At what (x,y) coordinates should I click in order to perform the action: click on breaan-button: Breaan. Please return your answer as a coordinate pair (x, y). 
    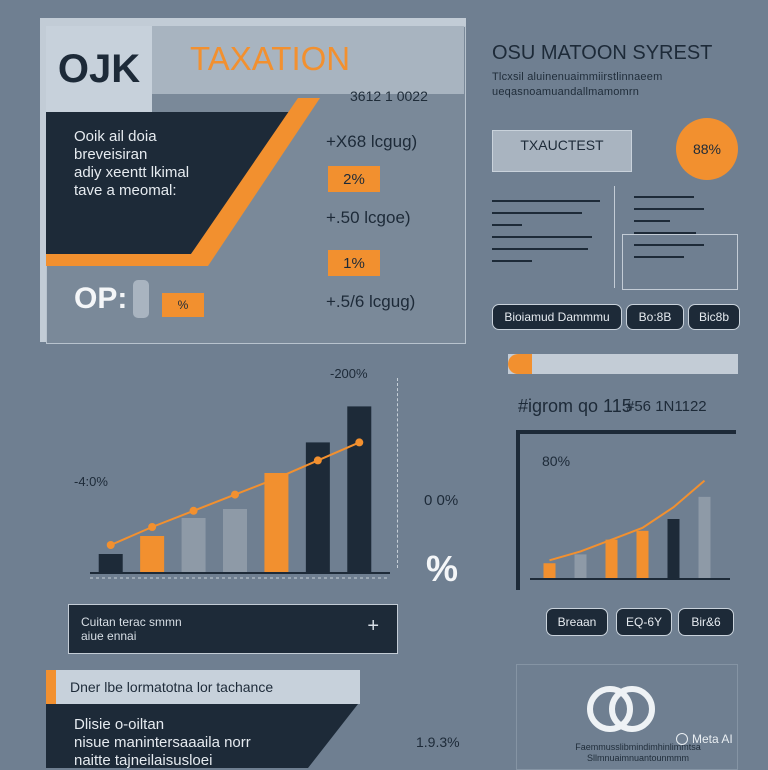
    Looking at the image, I should click on (577, 622).